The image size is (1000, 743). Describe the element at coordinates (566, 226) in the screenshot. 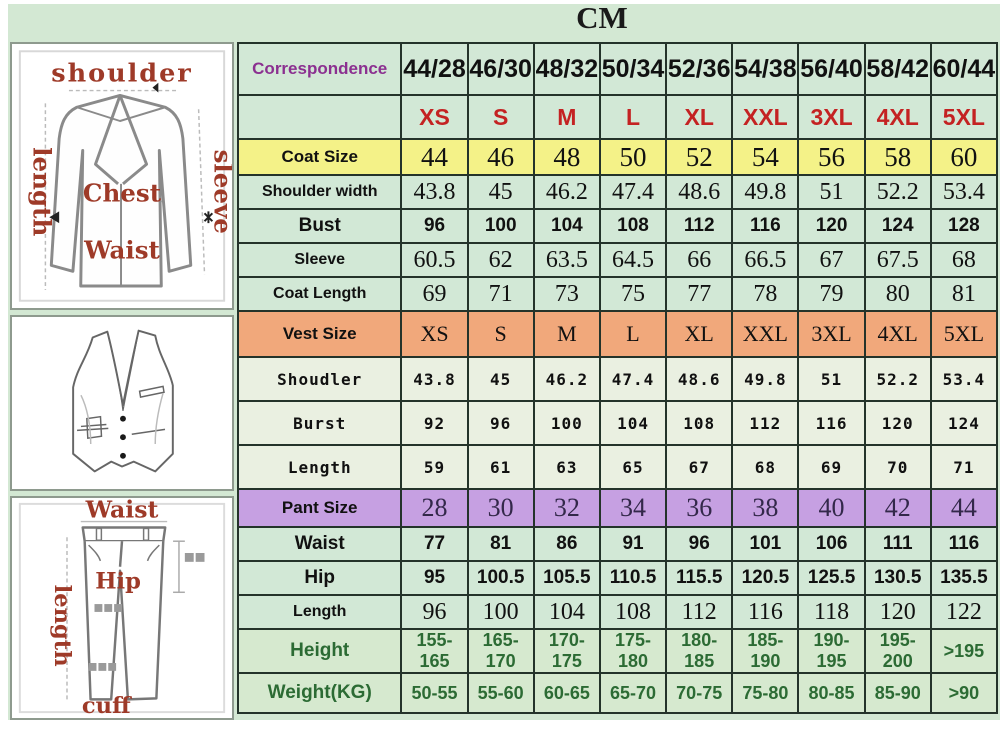

I see `value-cell: 104` at that location.